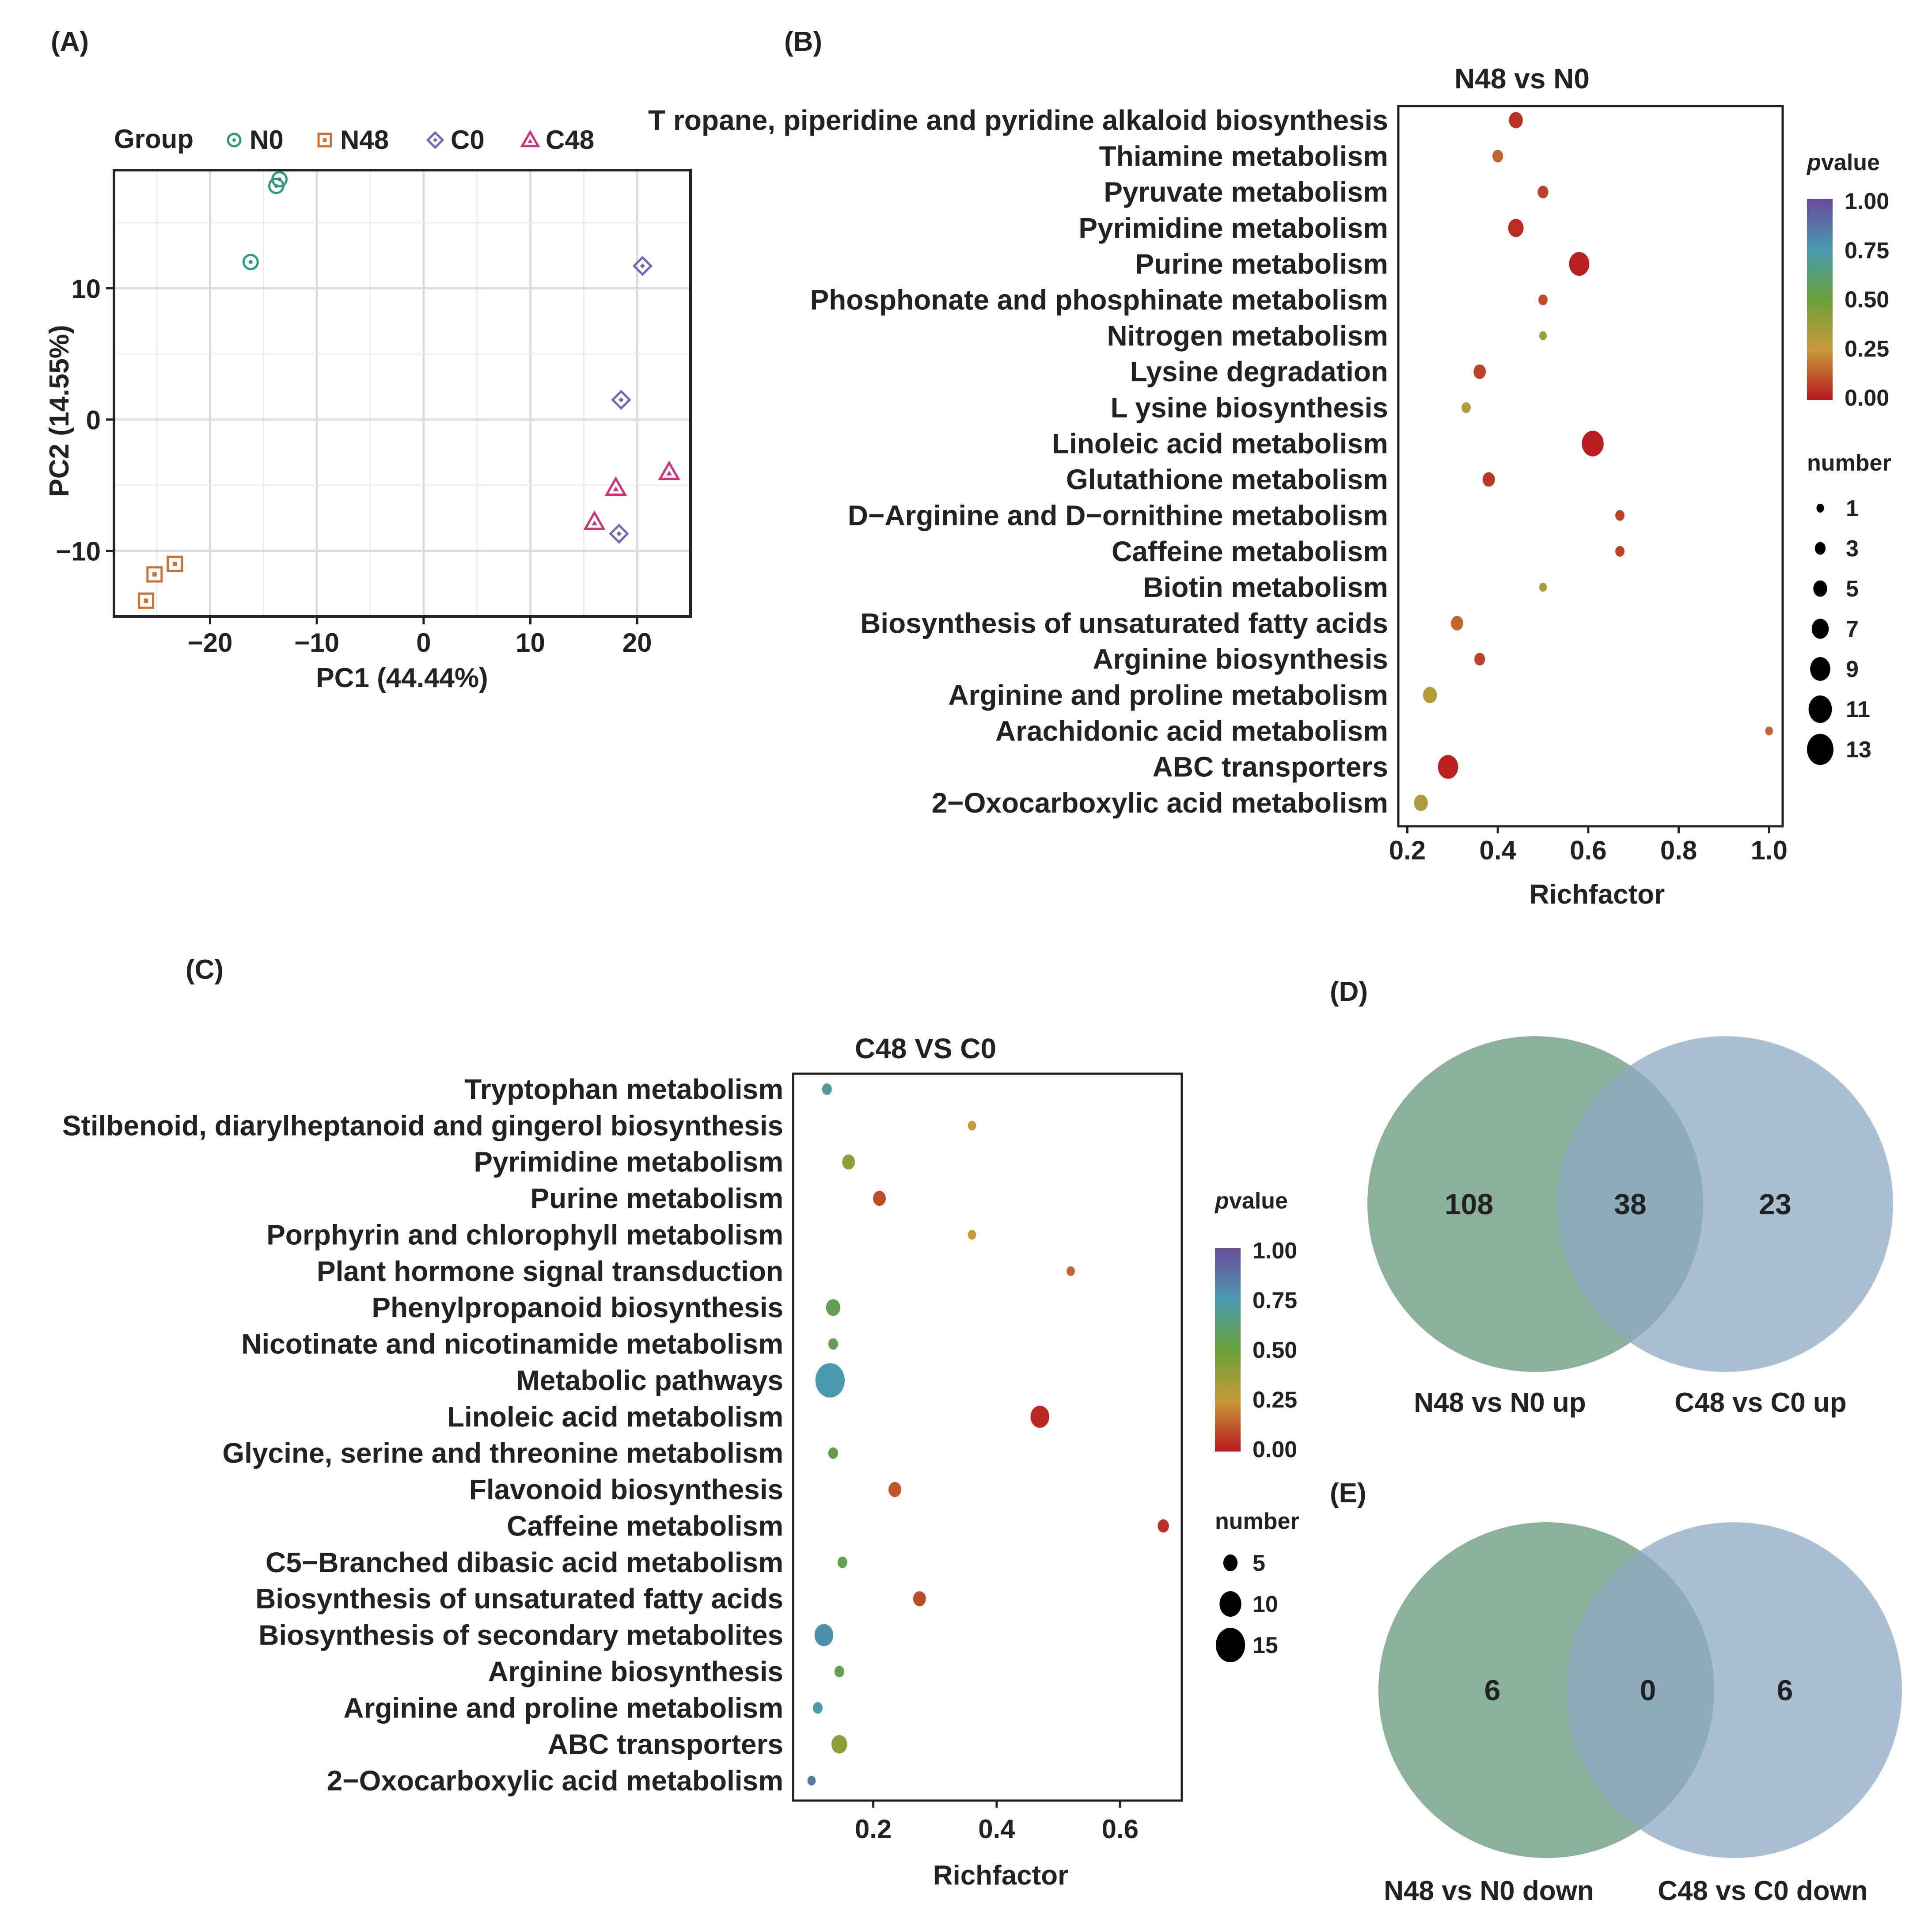  What do you see at coordinates (354, 139) in the screenshot?
I see `pca-legend: Group N0 N48 C0 C48` at bounding box center [354, 139].